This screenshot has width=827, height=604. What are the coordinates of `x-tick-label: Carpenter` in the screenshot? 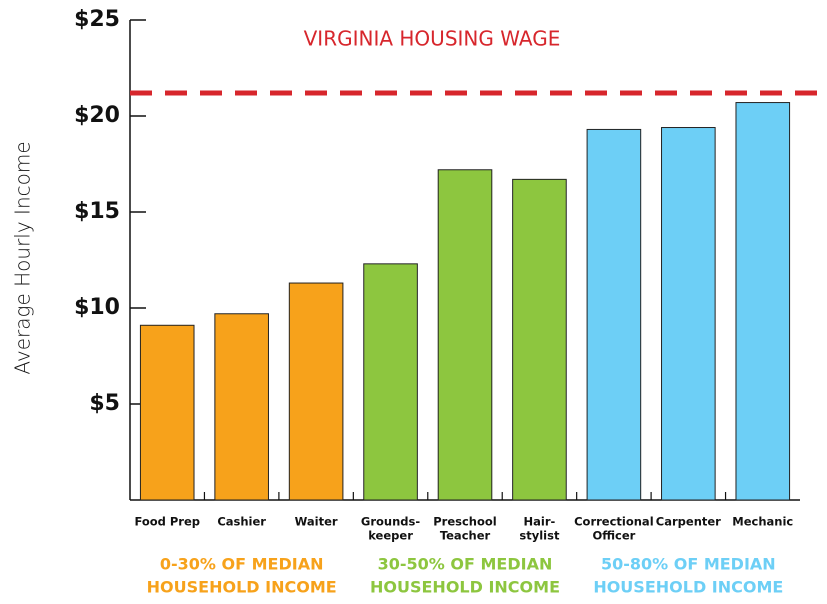 It's located at (688, 522).